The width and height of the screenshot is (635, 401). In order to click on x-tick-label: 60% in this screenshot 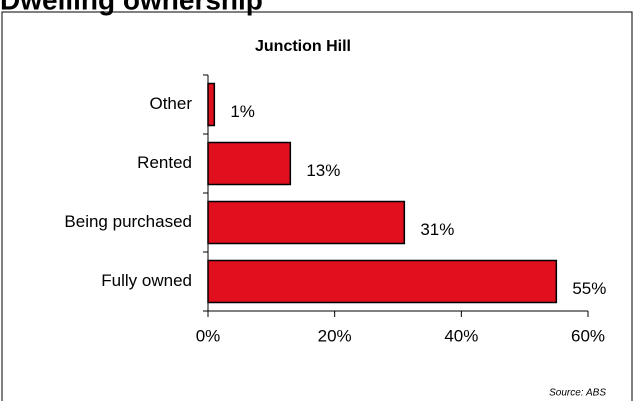, I will do `click(588, 335)`.